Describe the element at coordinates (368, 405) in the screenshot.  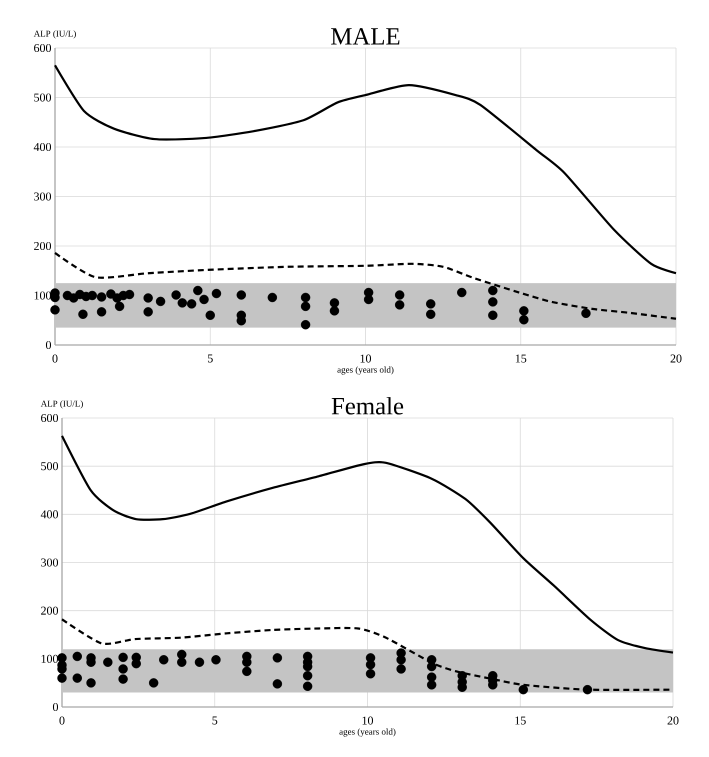
I see `chart-title: Female` at that location.